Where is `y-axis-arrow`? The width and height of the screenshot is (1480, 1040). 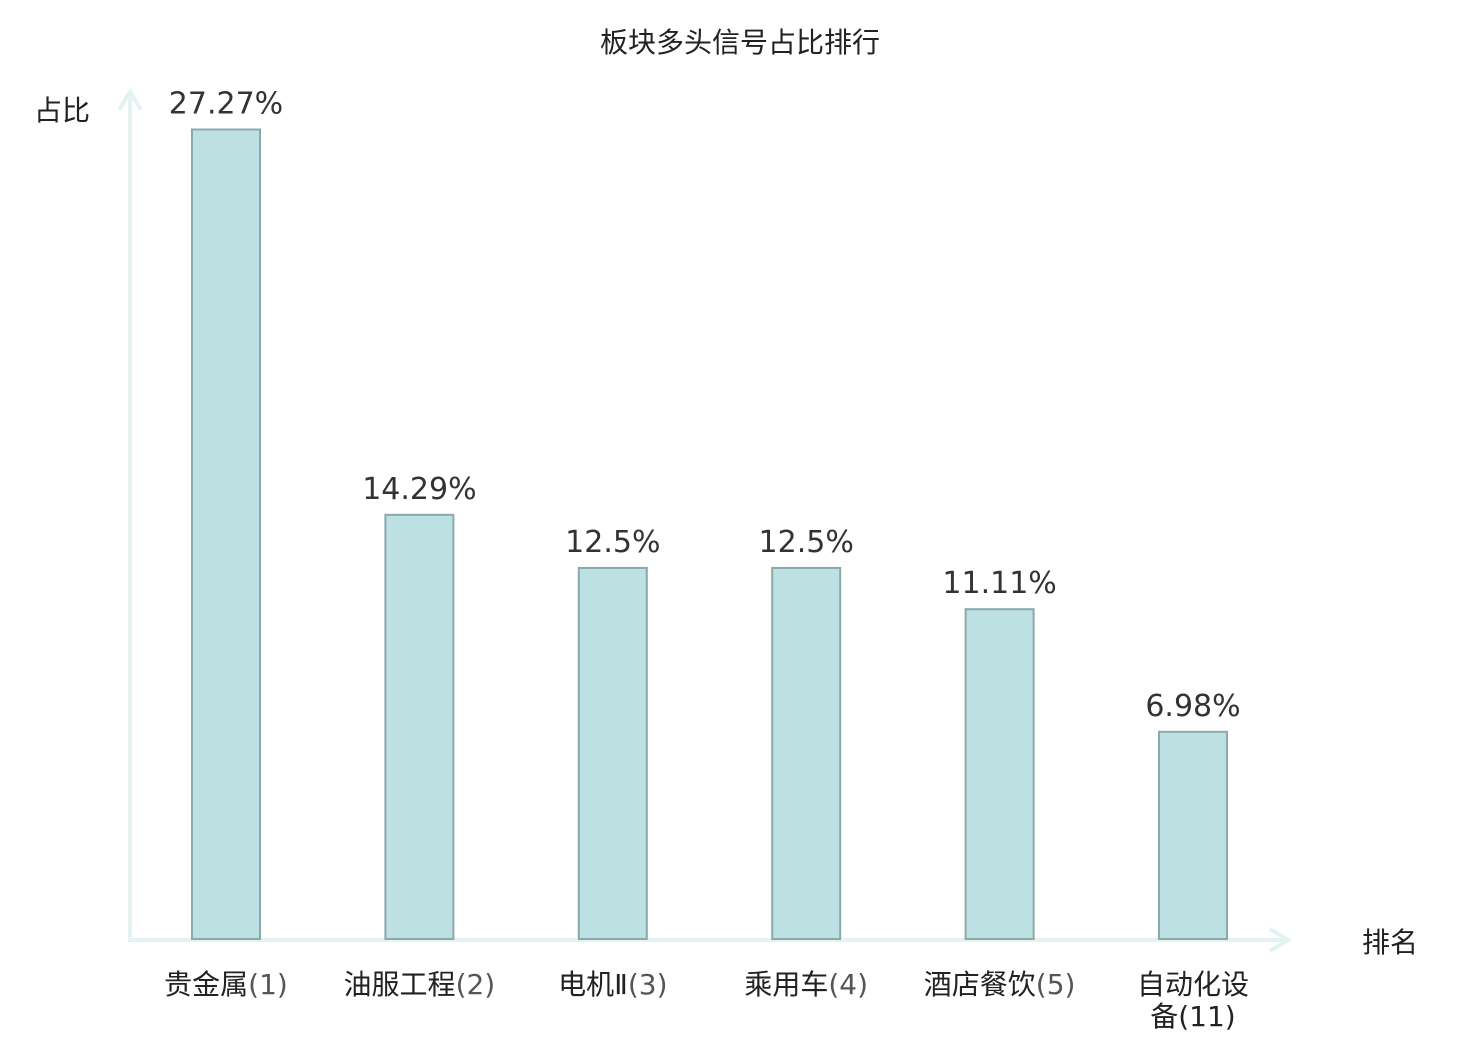
y-axis-arrow is located at coordinates (130, 100).